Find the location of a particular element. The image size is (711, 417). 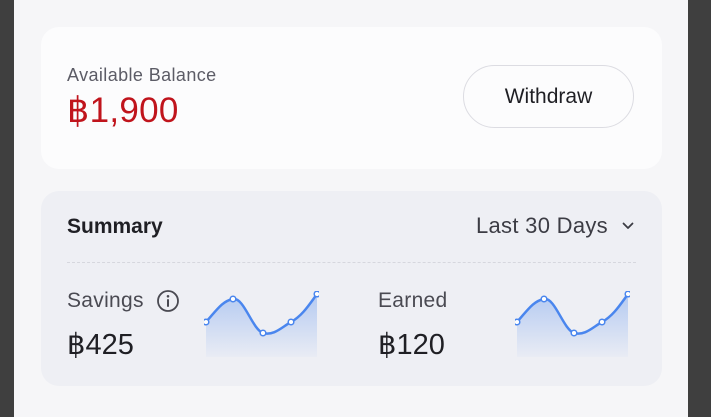

earned-stat-label: Earned is located at coordinates (413, 301).